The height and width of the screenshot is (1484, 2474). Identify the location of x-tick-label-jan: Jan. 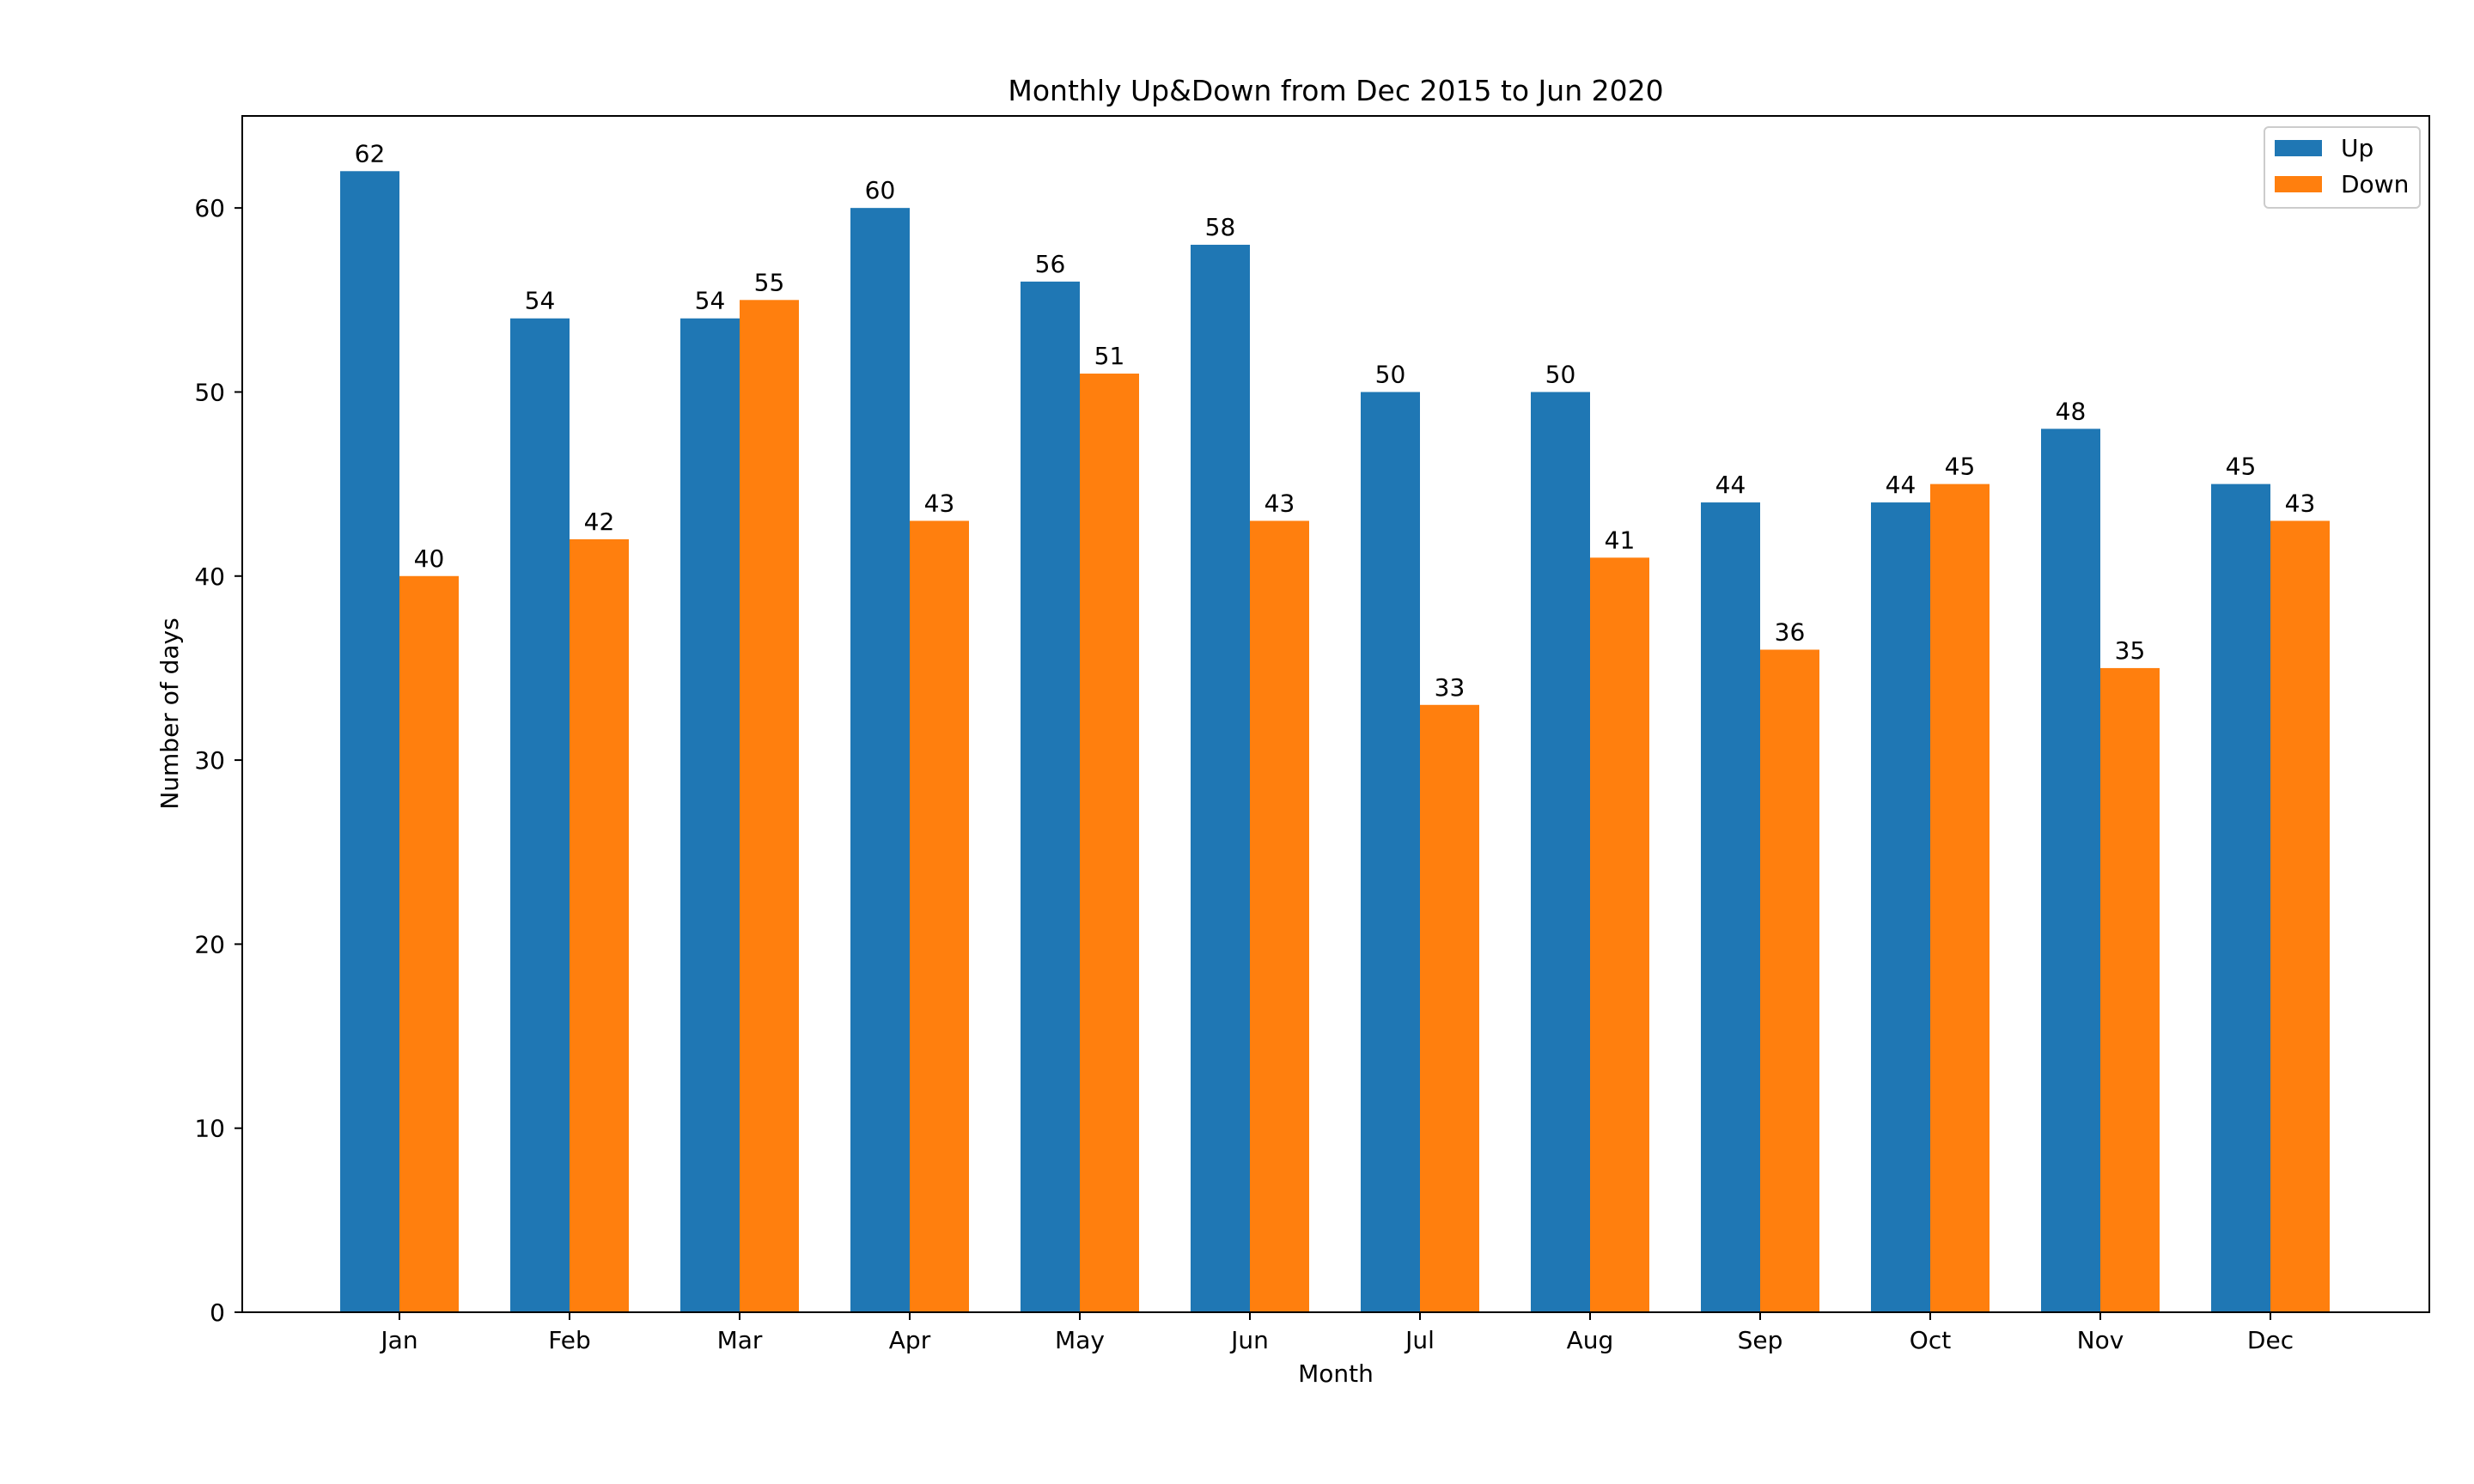
(398, 1340).